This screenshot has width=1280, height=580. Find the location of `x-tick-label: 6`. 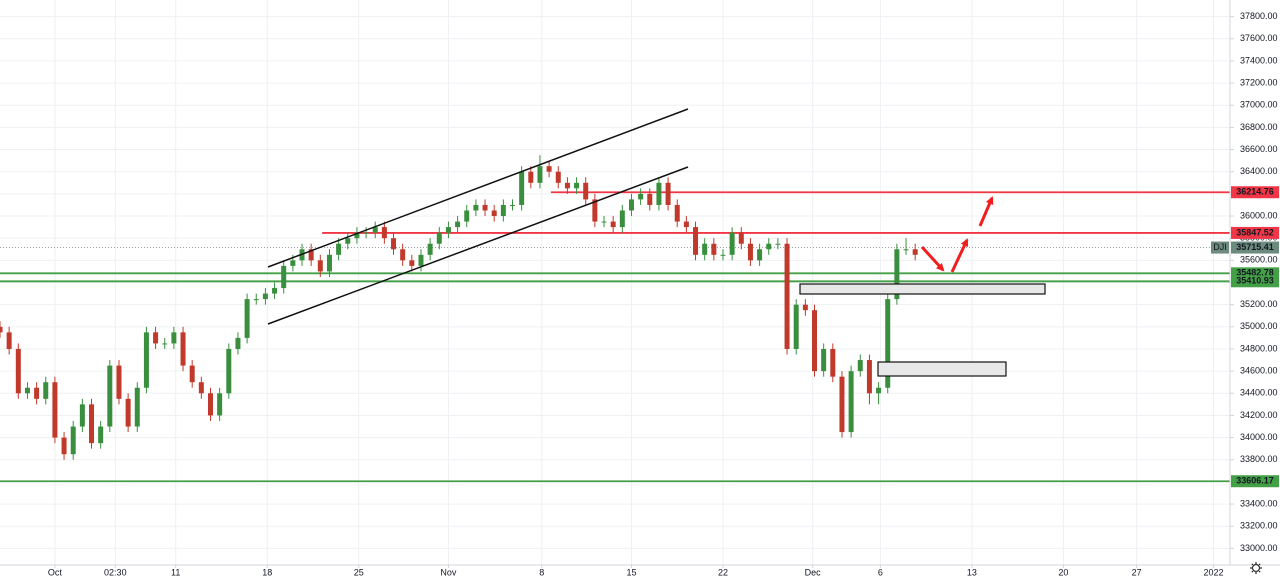

x-tick-label: 6 is located at coordinates (880, 572).